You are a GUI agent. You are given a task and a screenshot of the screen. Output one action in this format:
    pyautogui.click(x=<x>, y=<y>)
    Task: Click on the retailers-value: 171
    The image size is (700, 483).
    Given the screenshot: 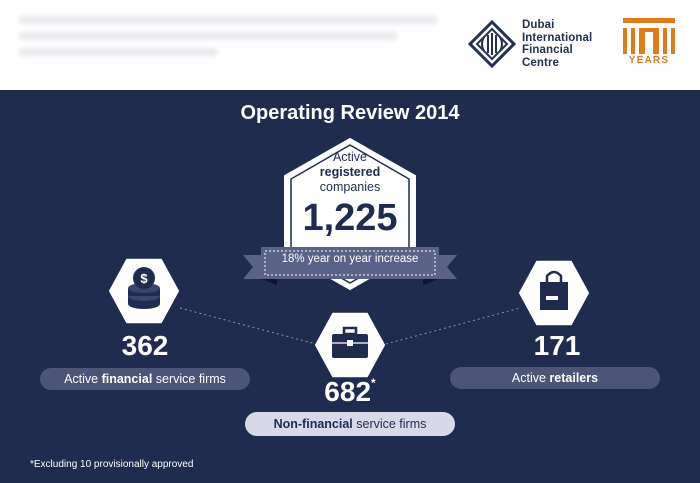 What is the action you would take?
    pyautogui.click(x=557, y=345)
    